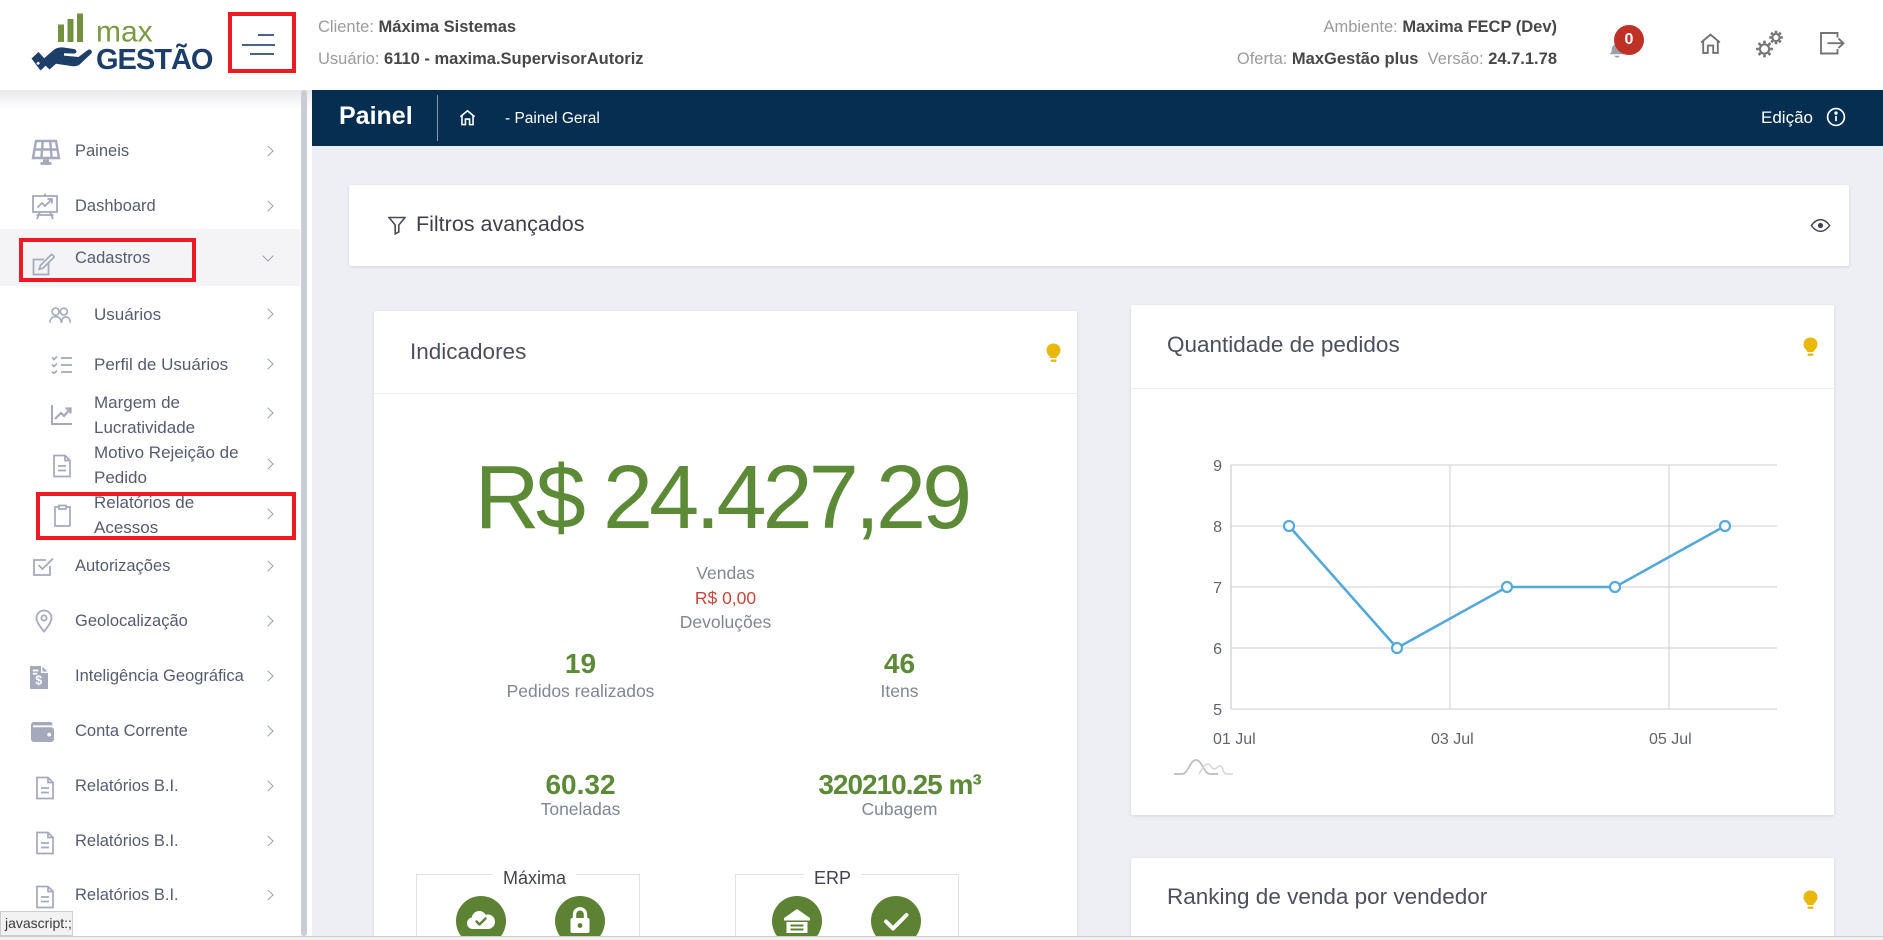  I want to click on svg-text: 05 Jul, so click(1670, 739).